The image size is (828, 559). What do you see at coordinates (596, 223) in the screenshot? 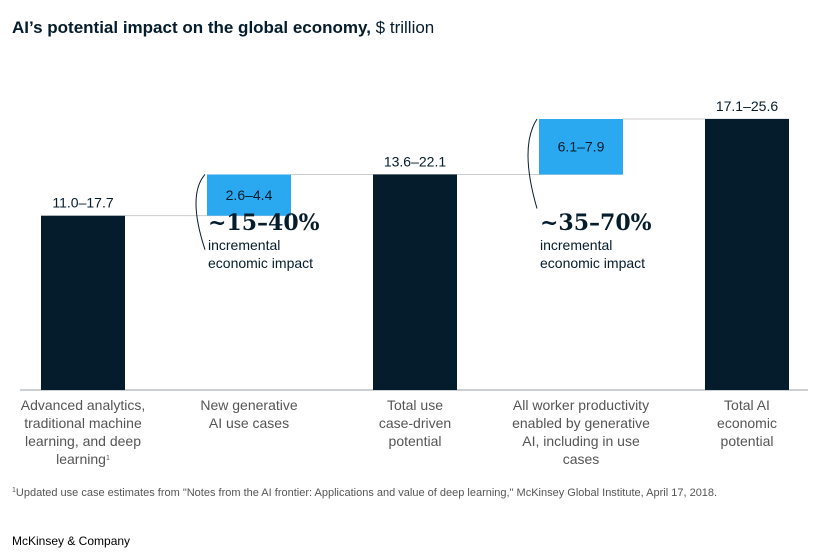
I see `impact-percent: ~35–70%` at bounding box center [596, 223].